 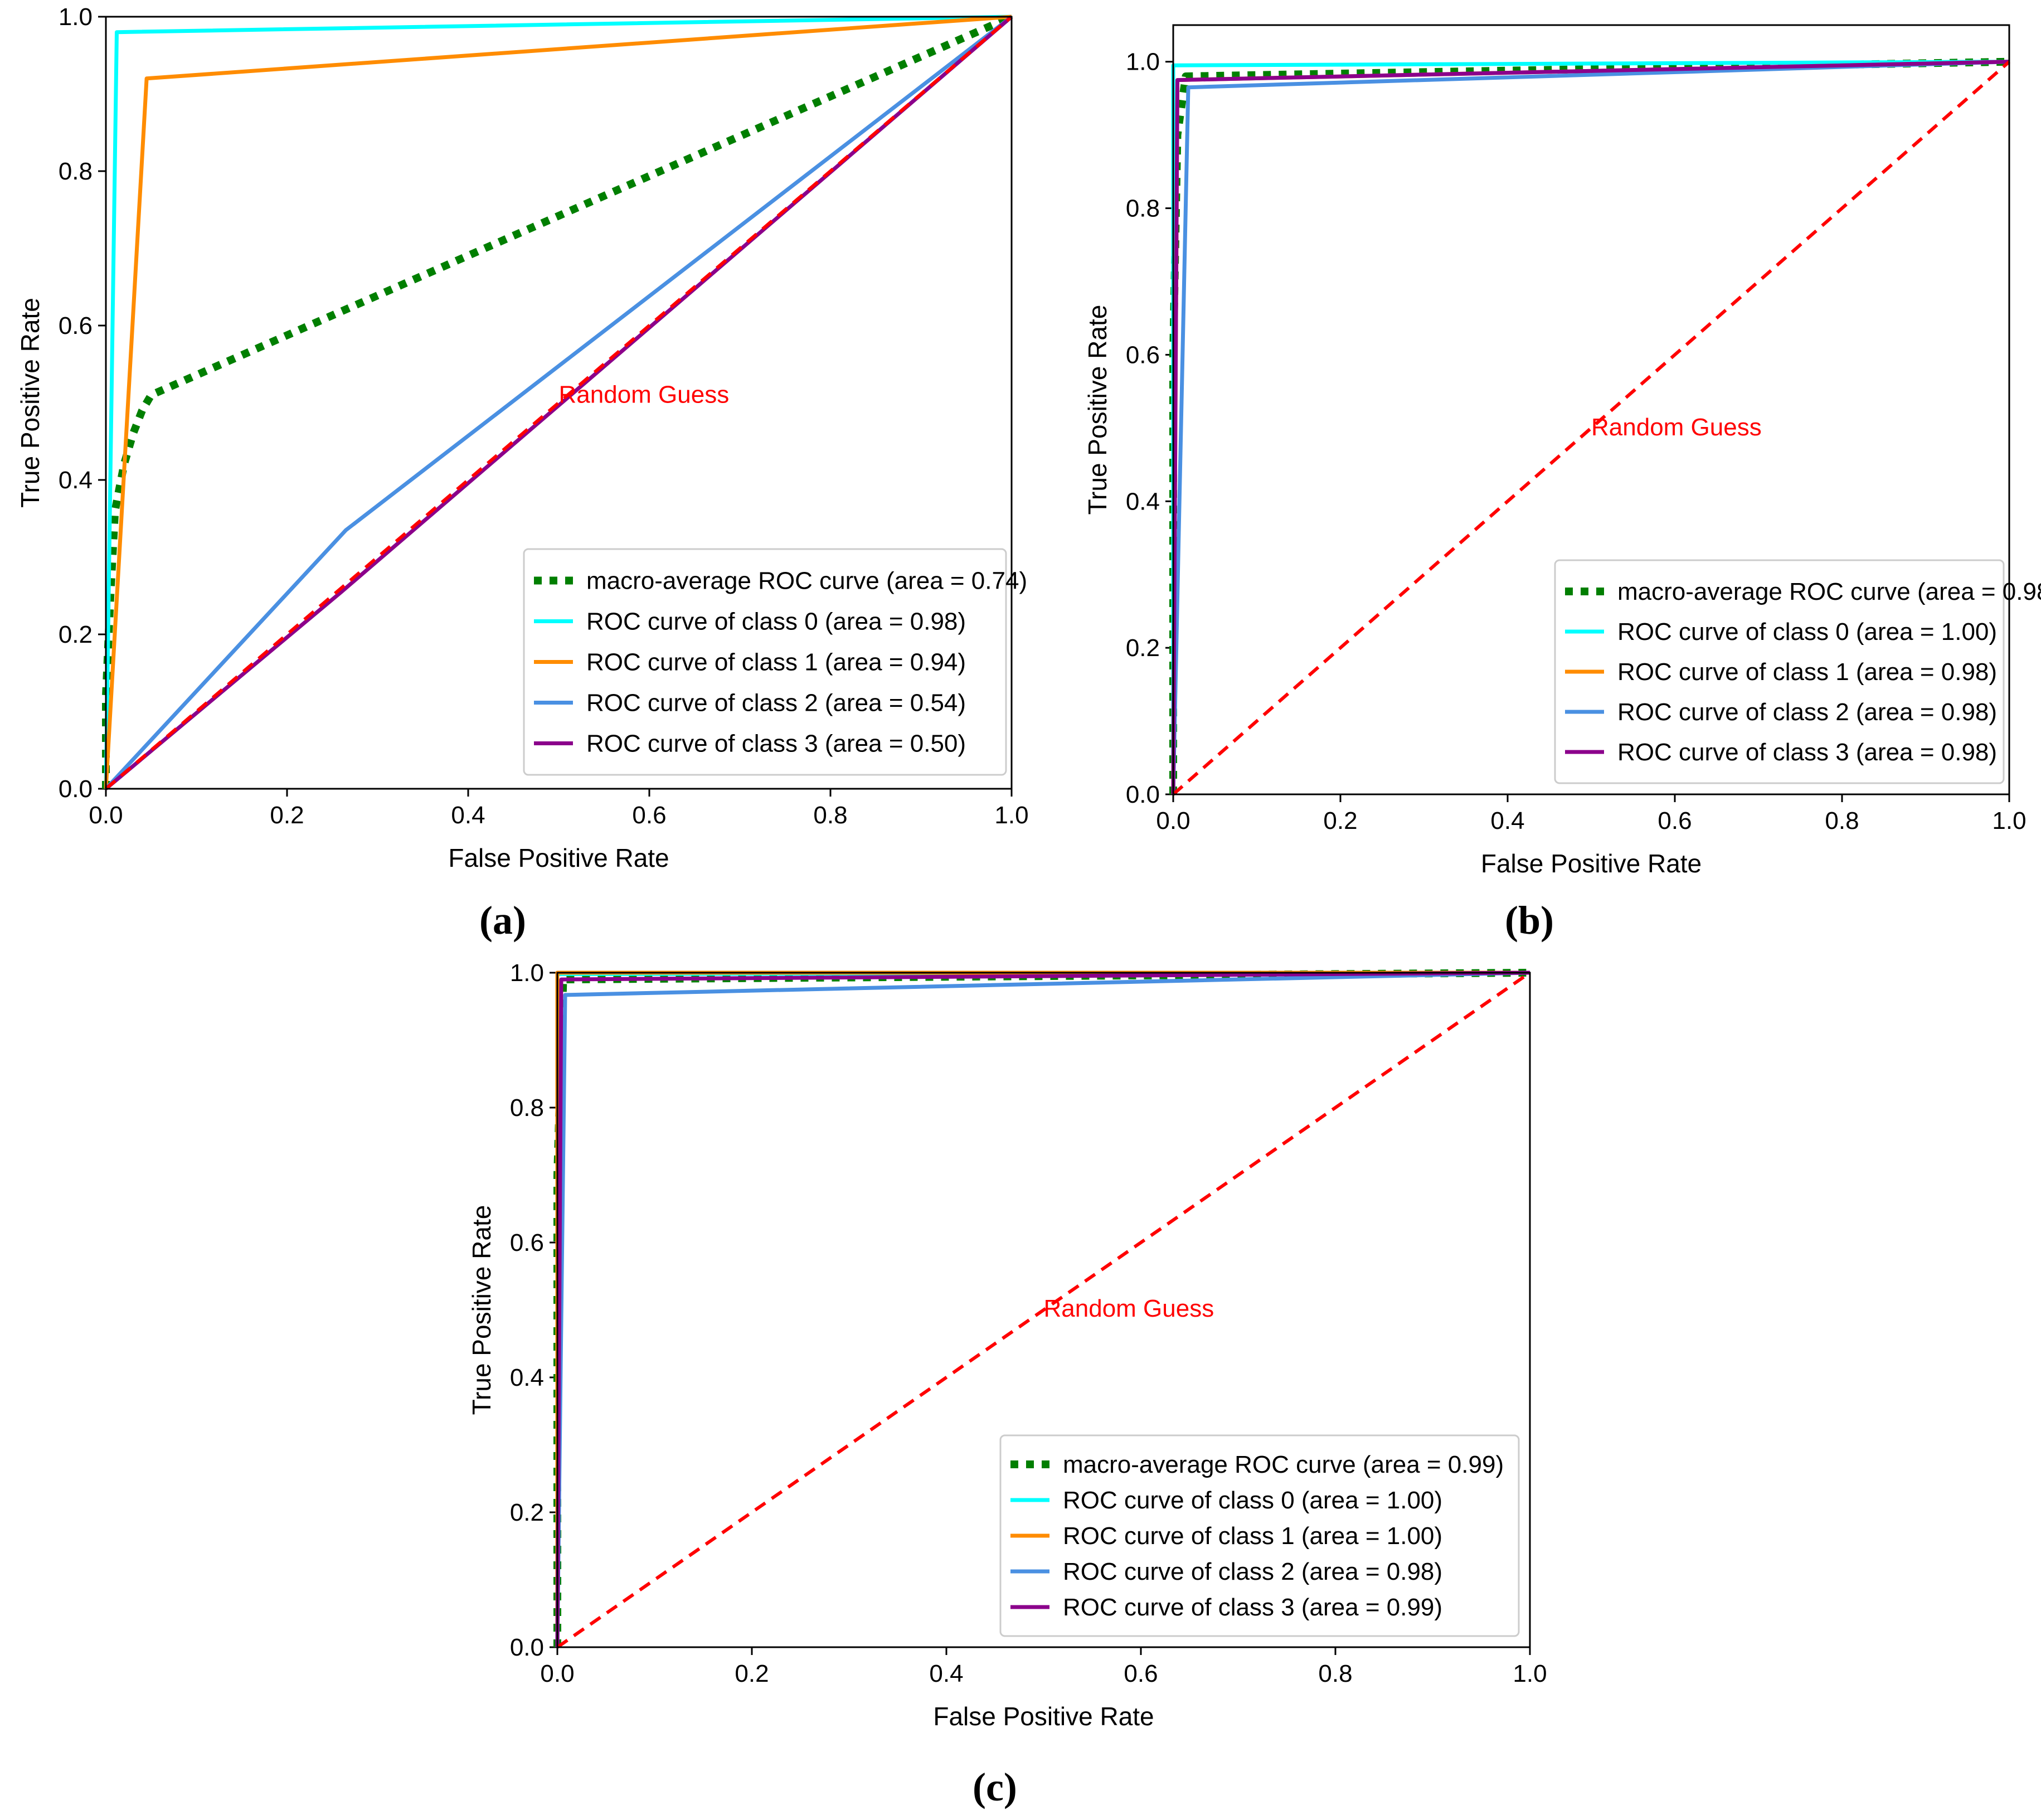 What do you see at coordinates (503, 921) in the screenshot?
I see `caption-a: (a)` at bounding box center [503, 921].